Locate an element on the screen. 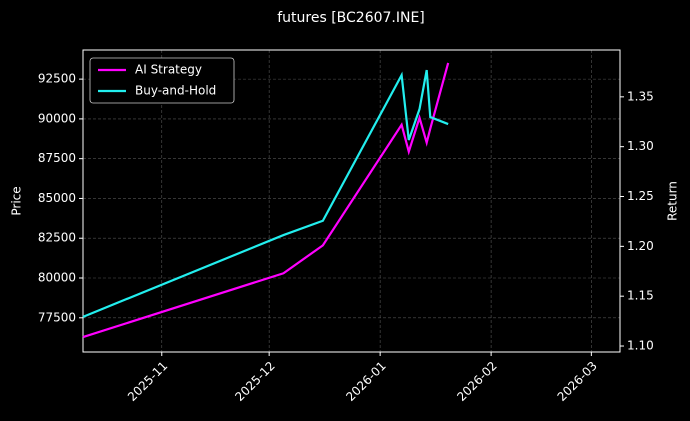  y2-tick-label: 1.20 is located at coordinates (640, 246).